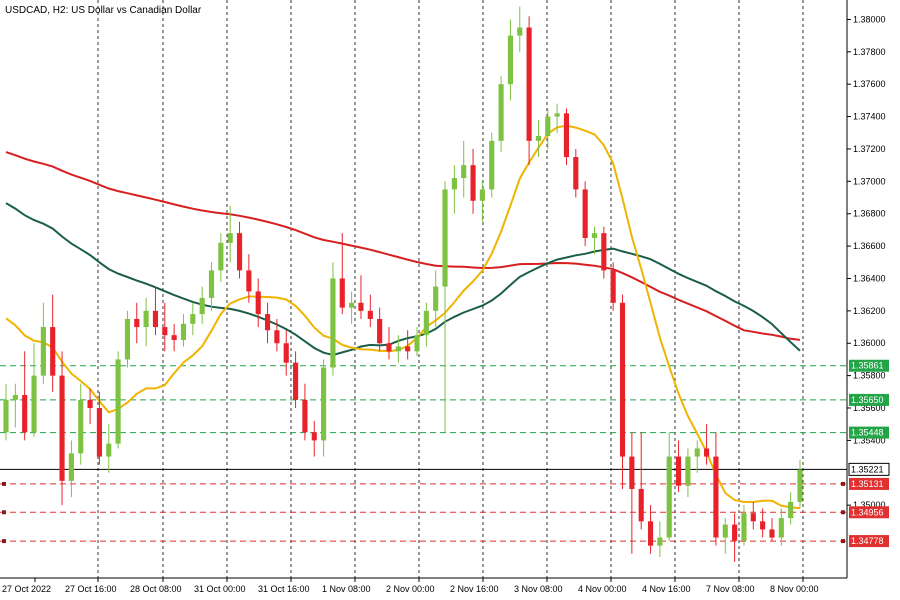  I want to click on price-tick-label: 1.35800, so click(869, 376).